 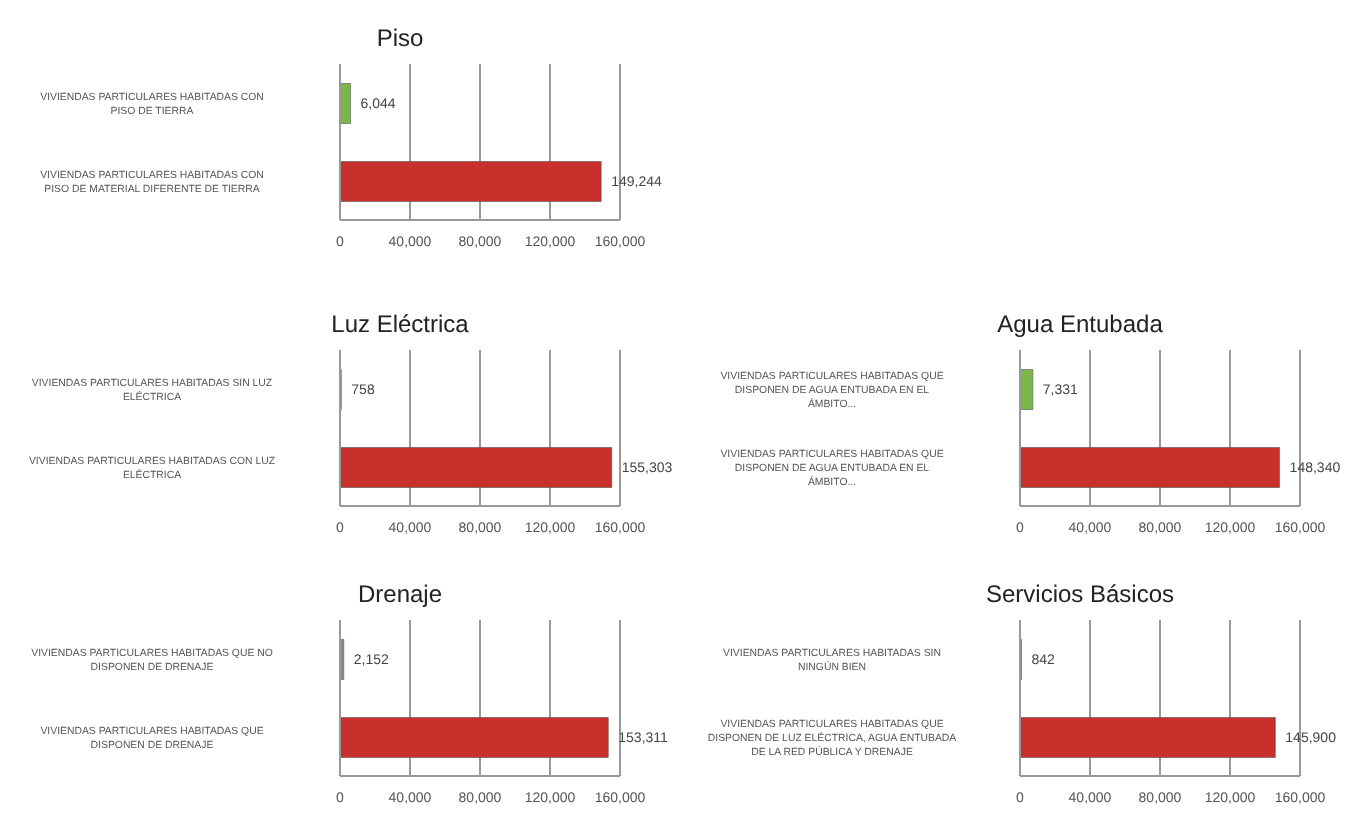 I want to click on chart-title: Servicios Básicos, so click(x=1080, y=596).